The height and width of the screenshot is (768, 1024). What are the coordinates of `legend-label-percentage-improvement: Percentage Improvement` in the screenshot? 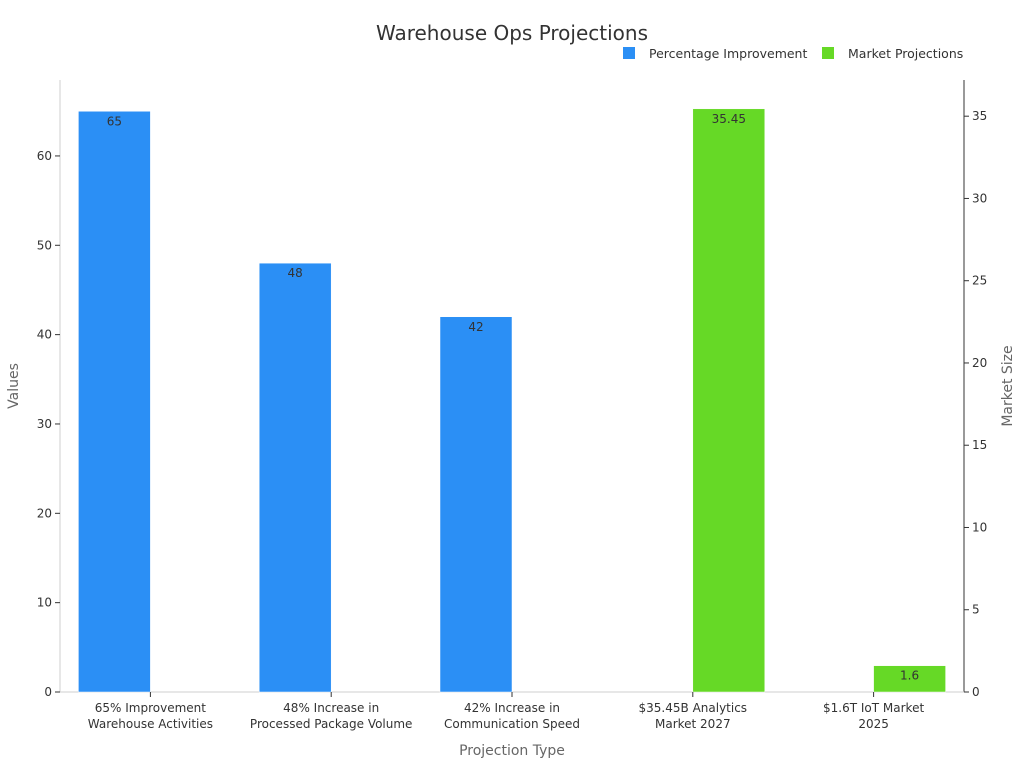 It's located at (728, 53).